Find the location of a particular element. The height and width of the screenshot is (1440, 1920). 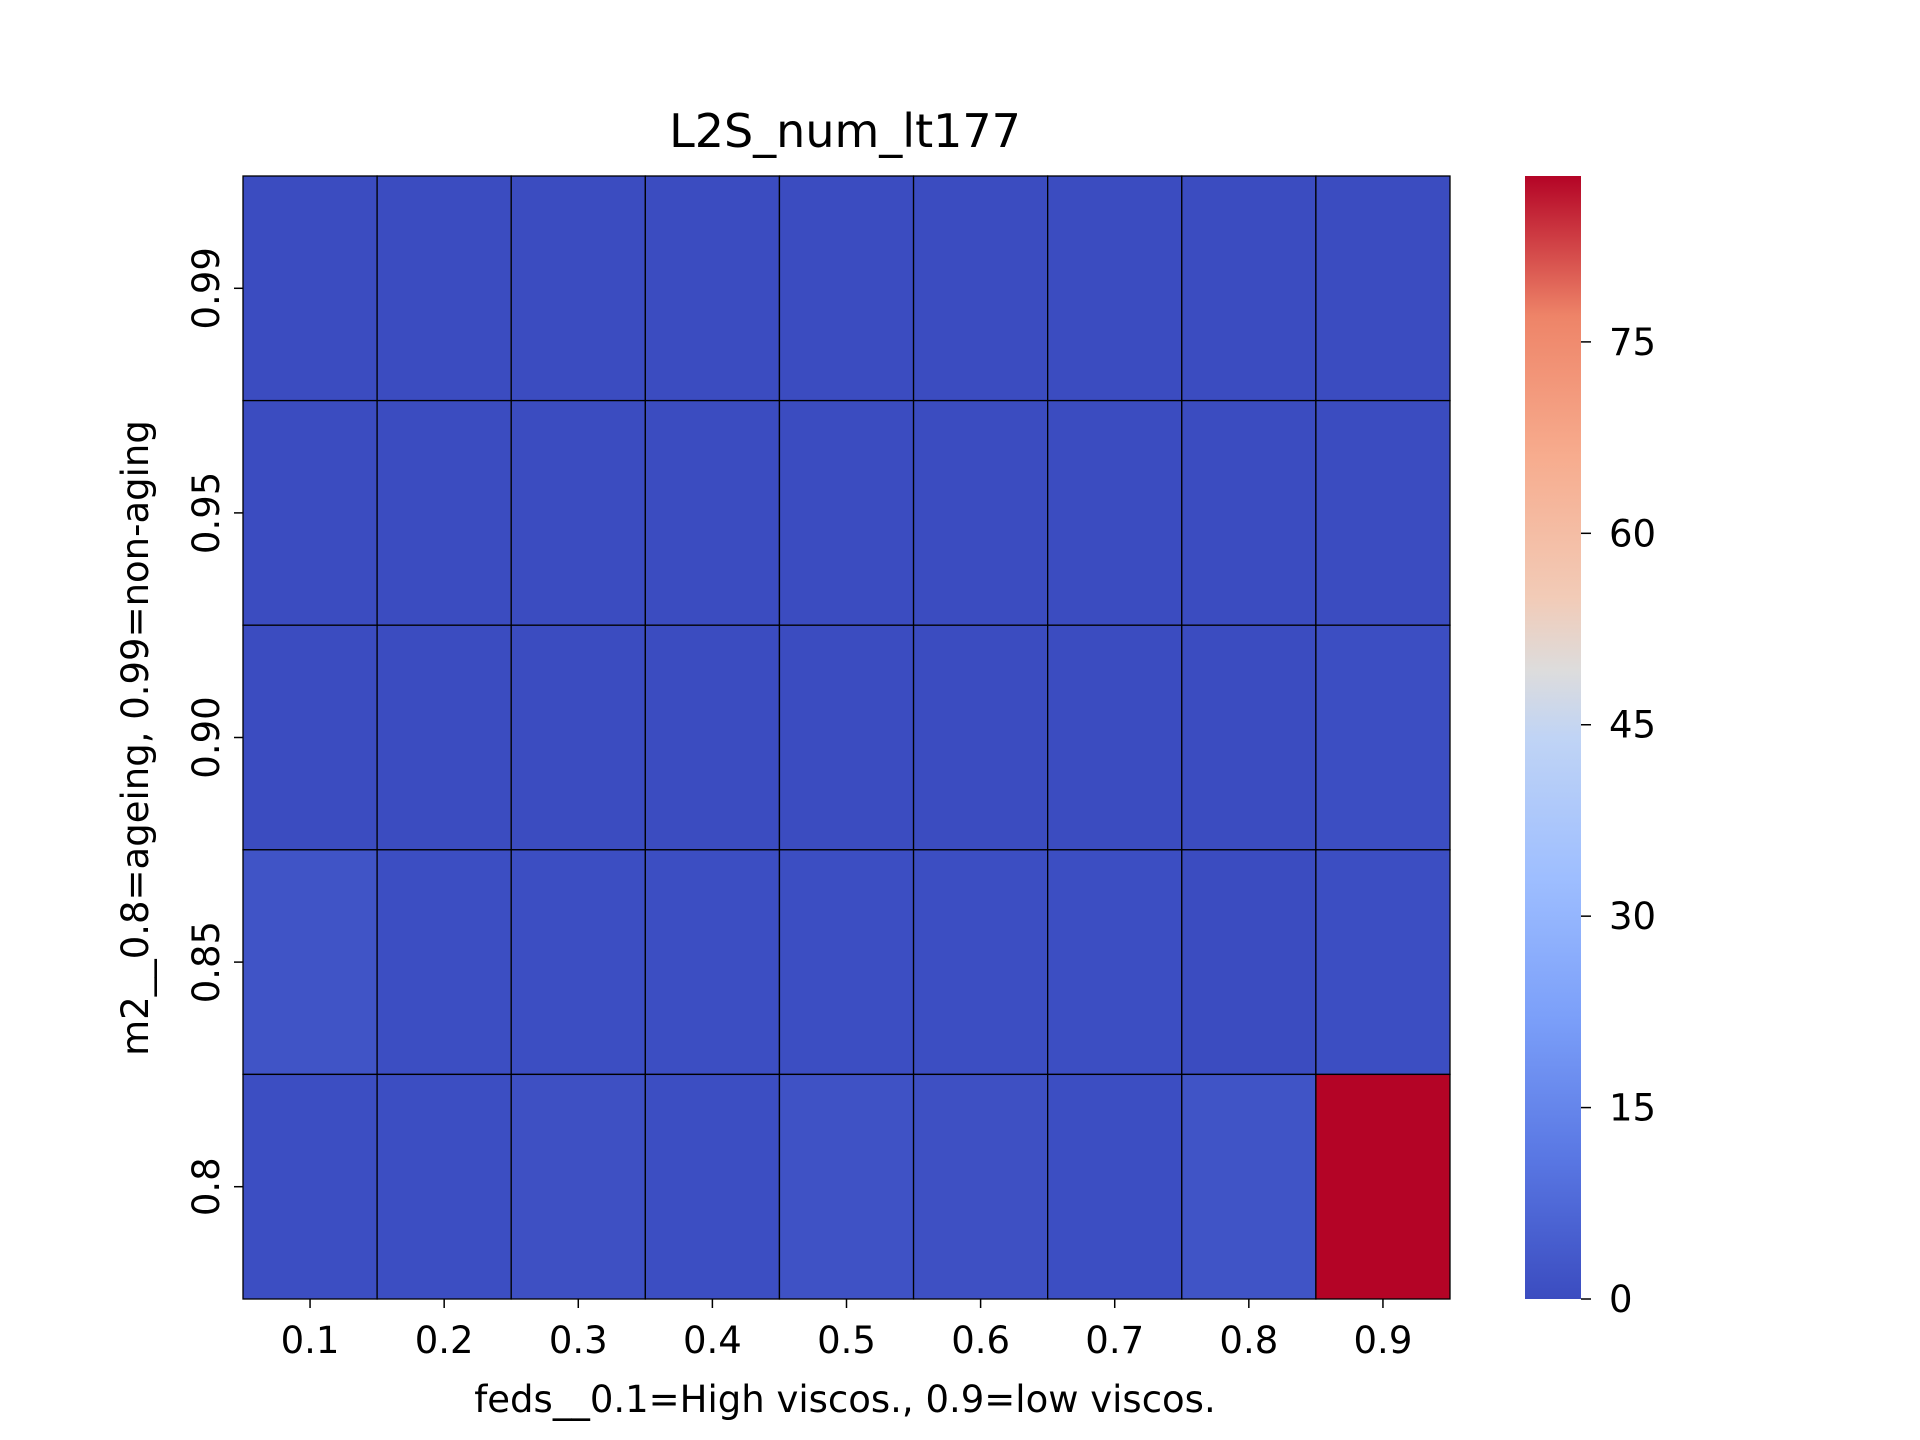

x-axis-label: feds__0.1=High viscos., 0.9=low viscos. is located at coordinates (844, 1399).